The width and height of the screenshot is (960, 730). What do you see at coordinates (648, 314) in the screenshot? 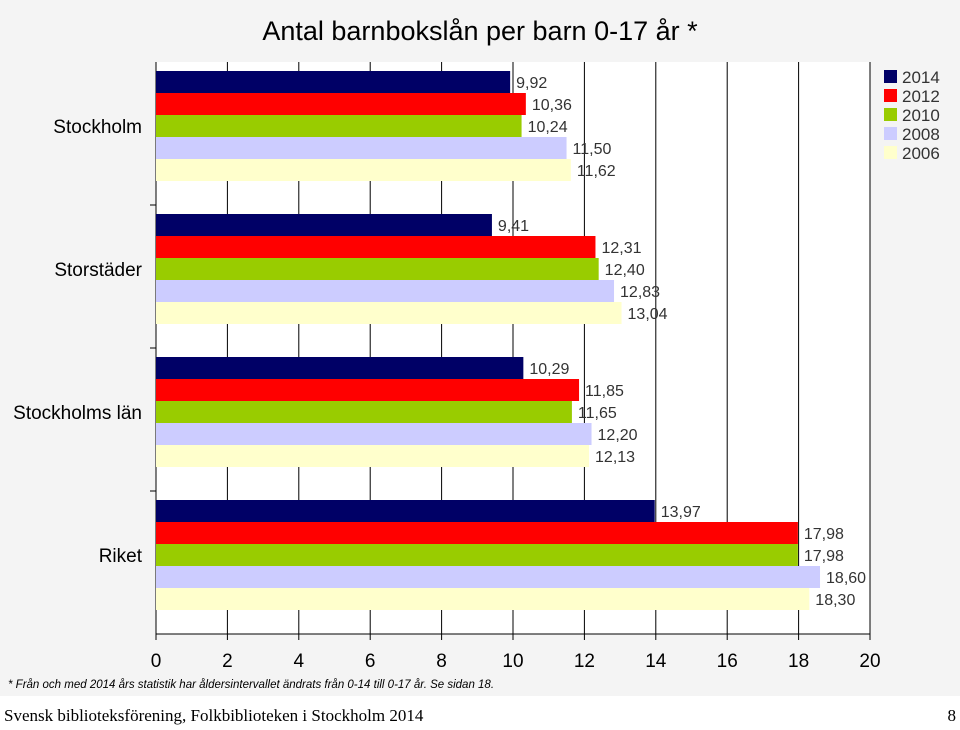
I see `data-label: 13,04` at bounding box center [648, 314].